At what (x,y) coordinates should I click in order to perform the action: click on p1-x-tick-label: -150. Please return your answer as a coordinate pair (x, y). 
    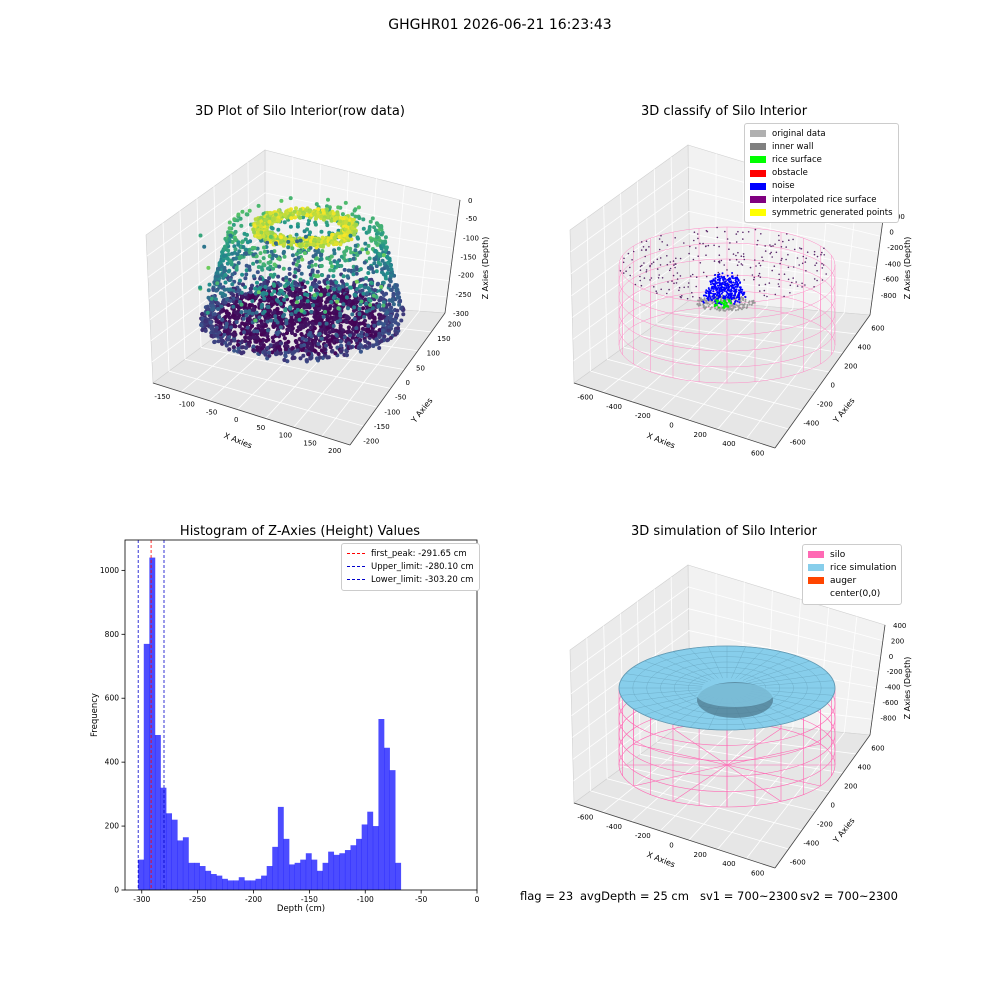
    Looking at the image, I should click on (162, 397).